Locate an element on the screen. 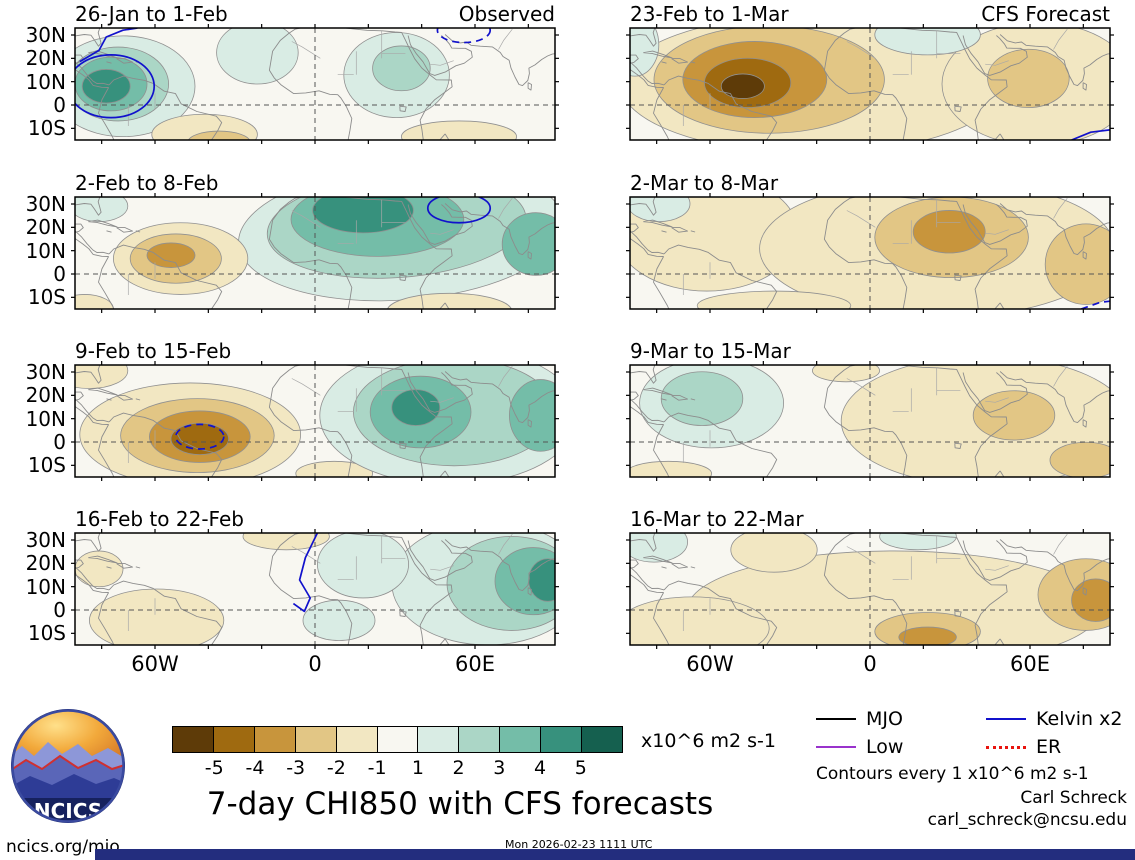  legend-label-er: ER is located at coordinates (1049, 747).